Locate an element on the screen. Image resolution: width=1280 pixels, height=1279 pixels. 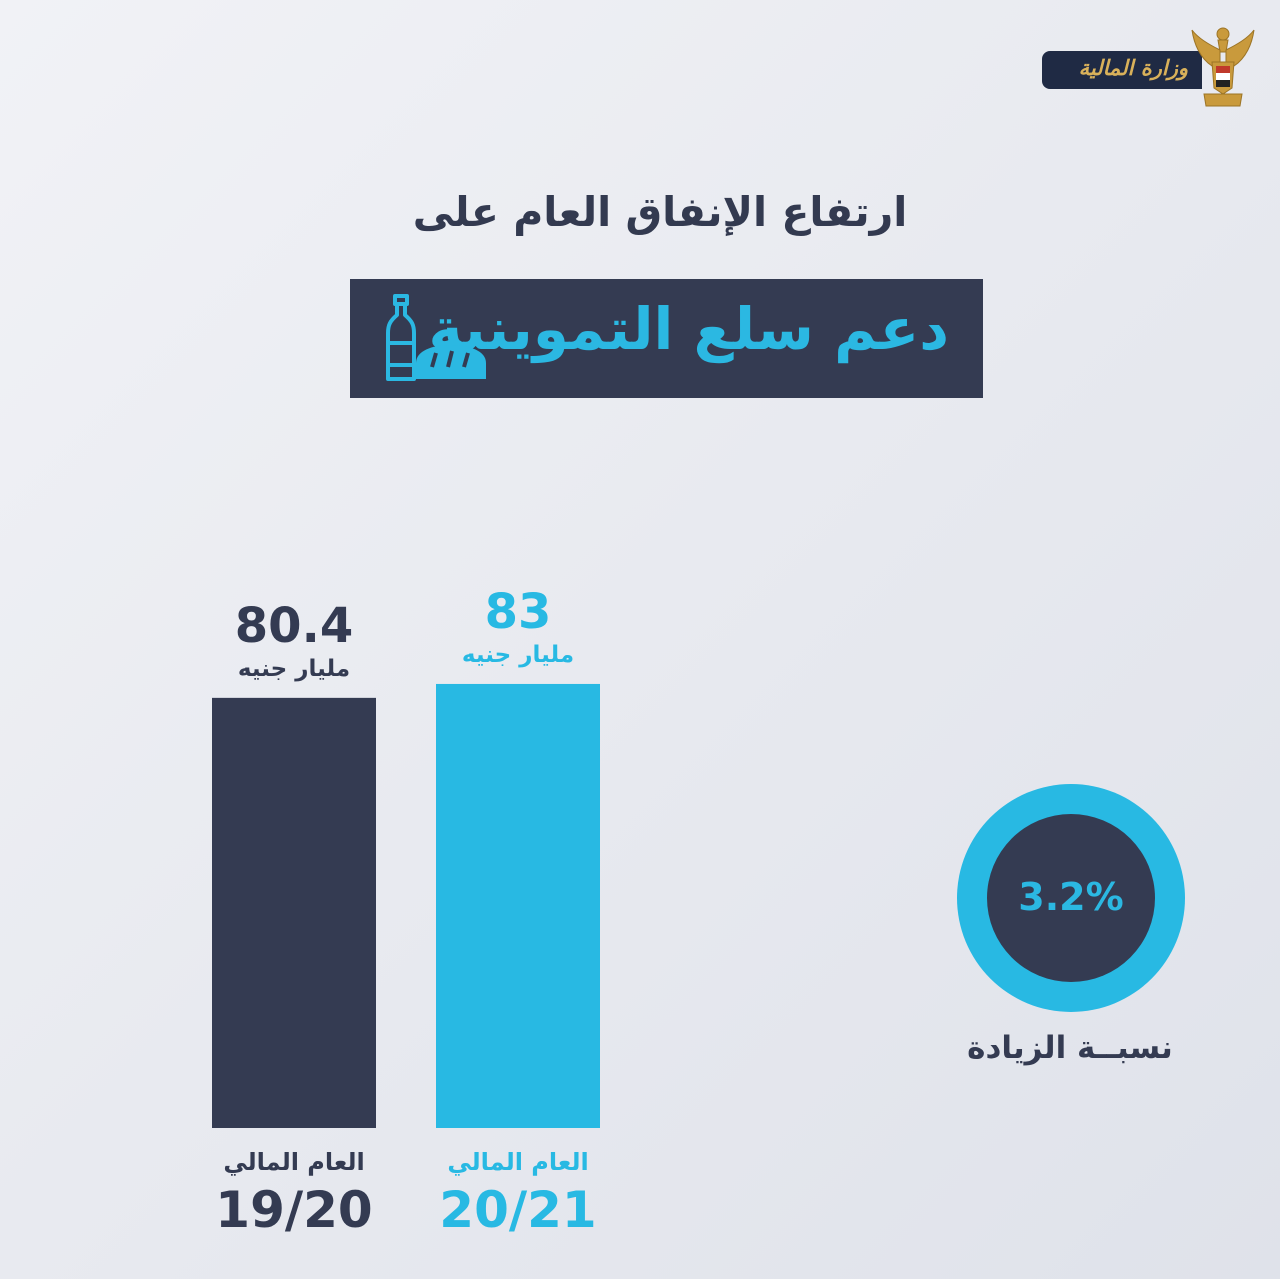
ministry-name: وزارة المالية is located at coordinates (1133, 67).